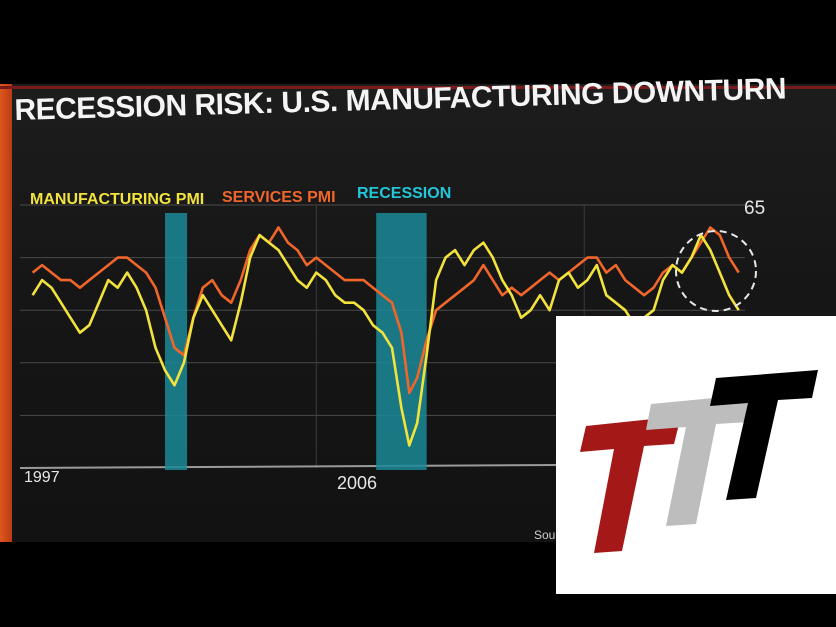  I want to click on ttt-logo, so click(696, 455).